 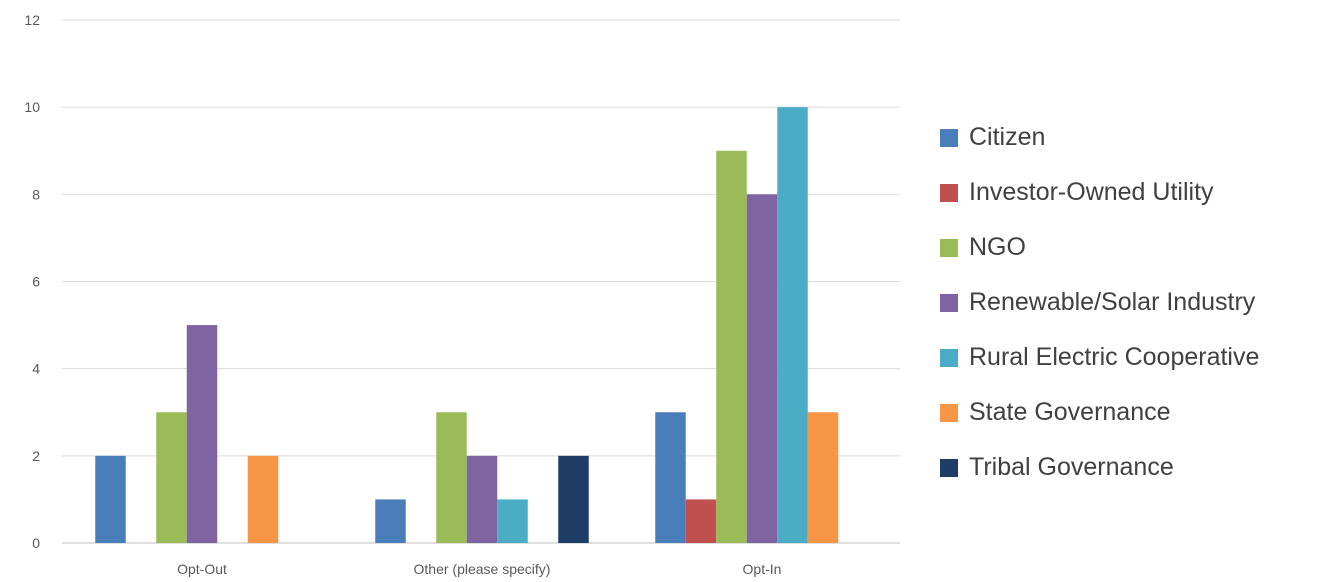 What do you see at coordinates (1099, 247) in the screenshot?
I see `legend-item: NGO` at bounding box center [1099, 247].